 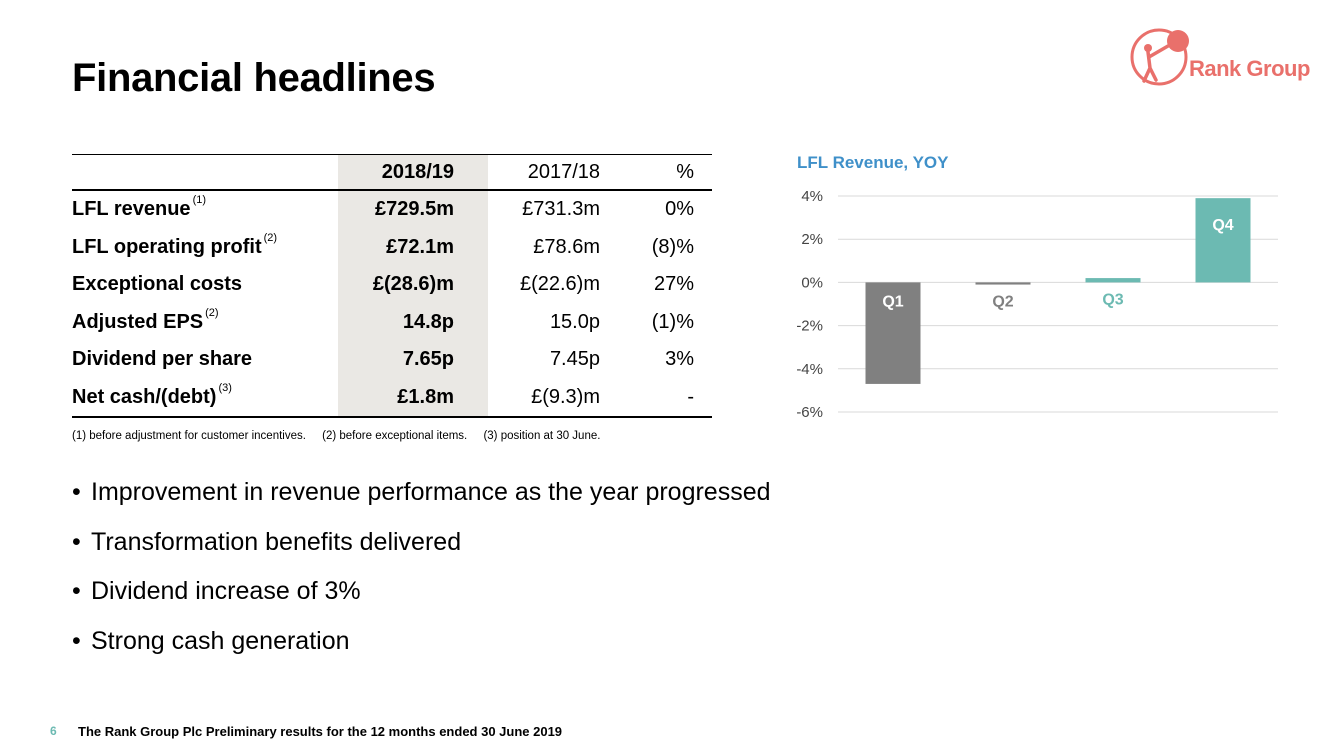 What do you see at coordinates (167, 246) in the screenshot?
I see `row-label-text: LFL operating profit` at bounding box center [167, 246].